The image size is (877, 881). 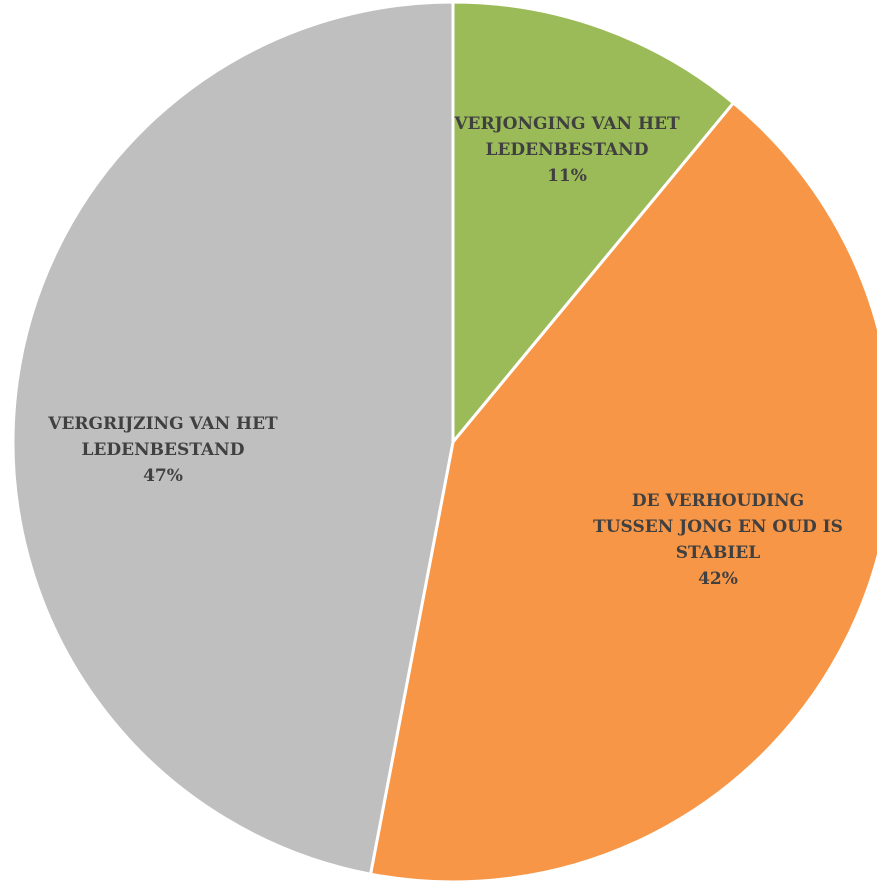 What do you see at coordinates (718, 579) in the screenshot?
I see `value-label: 42%` at bounding box center [718, 579].